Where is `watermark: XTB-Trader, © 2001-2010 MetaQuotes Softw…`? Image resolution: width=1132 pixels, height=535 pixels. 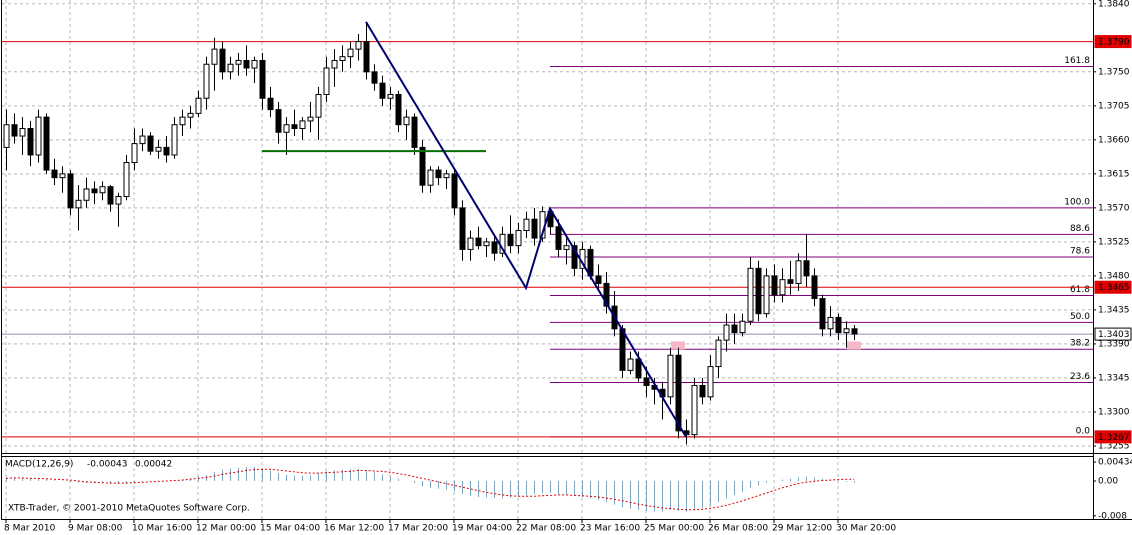
watermark: XTB-Trader, © 2001-2010 MetaQuotes Softw… is located at coordinates (129, 509).